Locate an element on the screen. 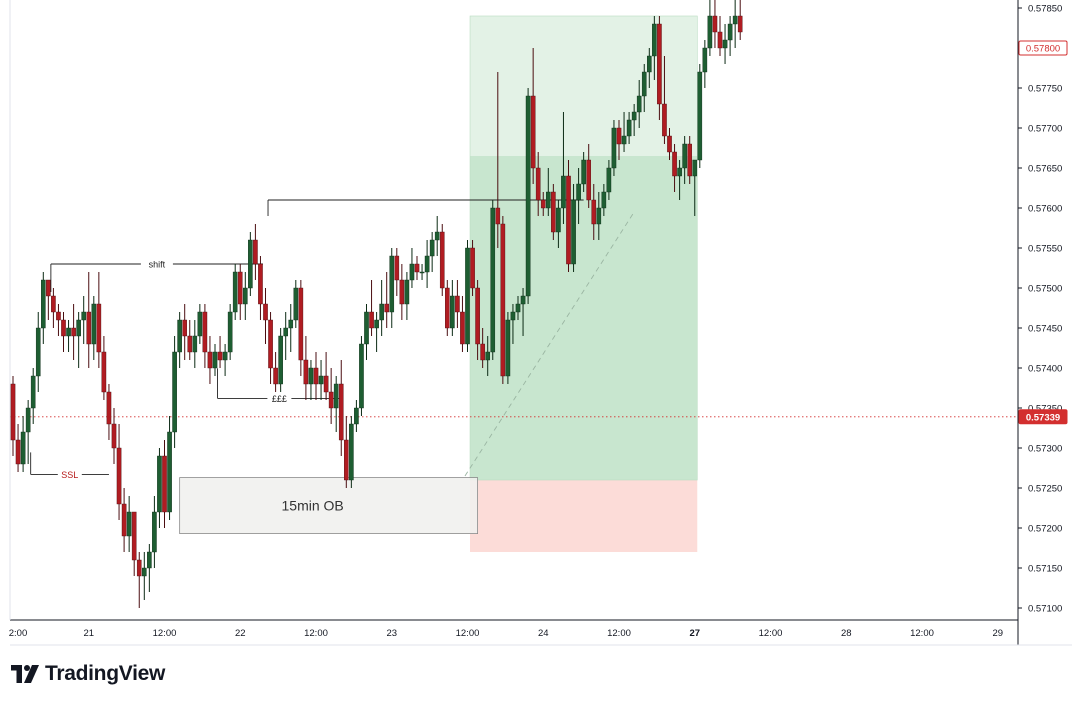  y-tick-label: 0.57250 is located at coordinates (1045, 489).